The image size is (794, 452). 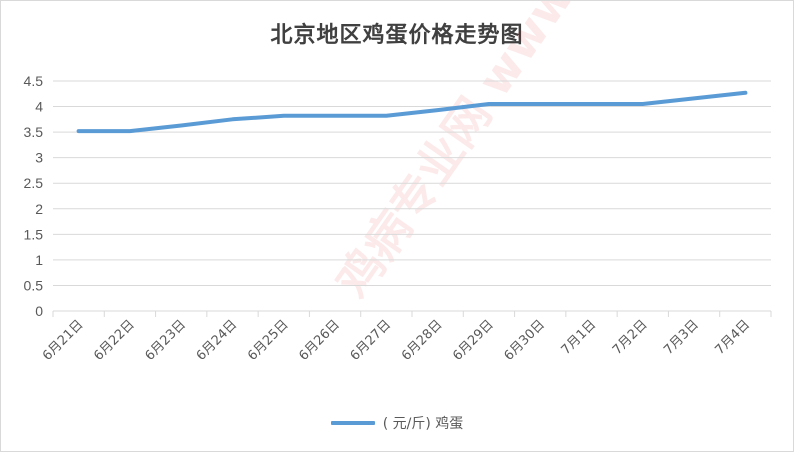 I want to click on chart-title: 北京地区鸡蛋价格走势图, so click(x=397, y=35).